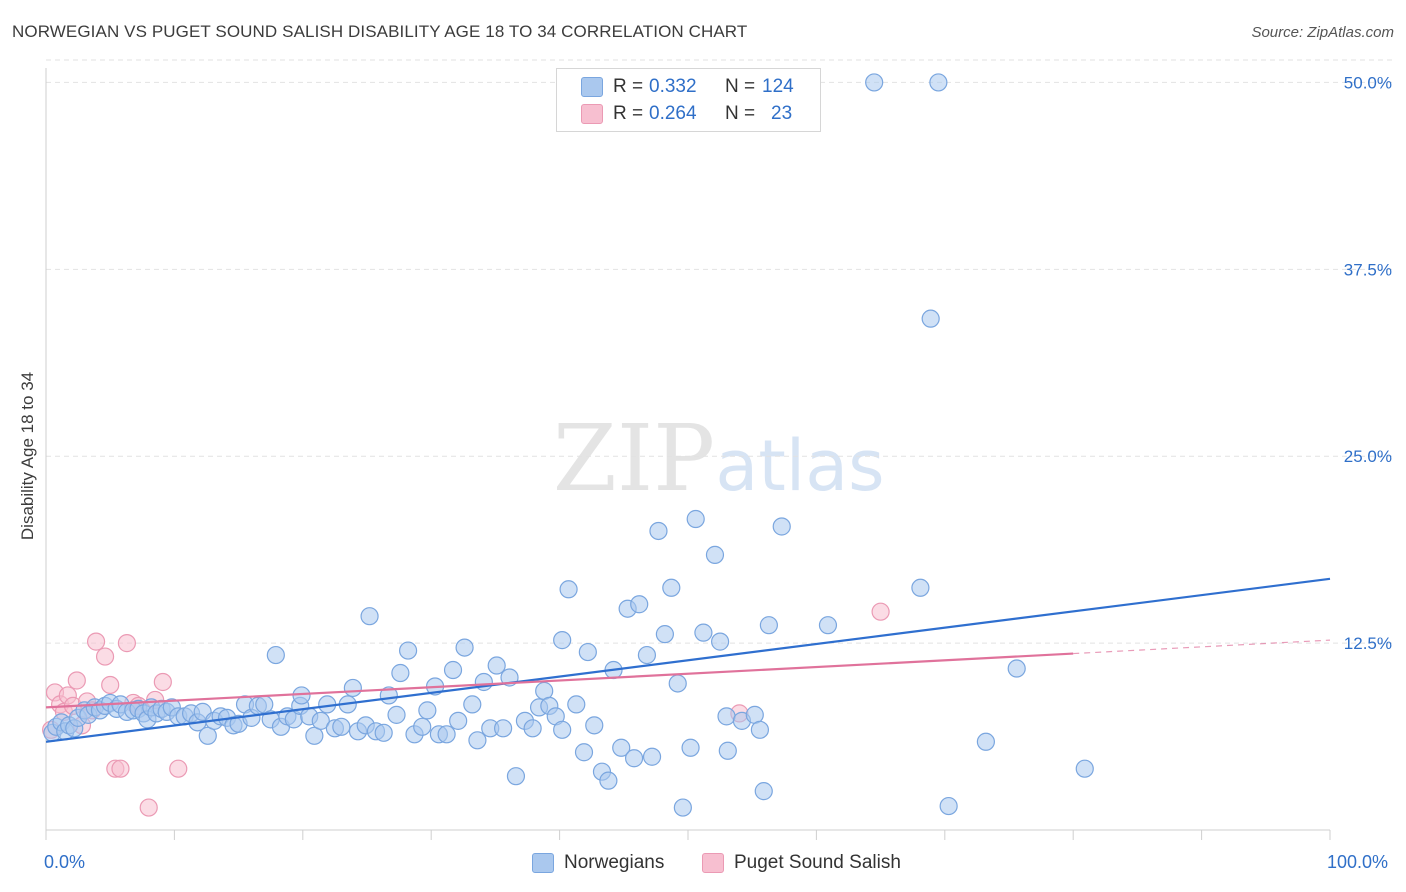 This screenshot has width=1406, height=892. I want to click on watermark-zip: ZIP, so click(634, 458).